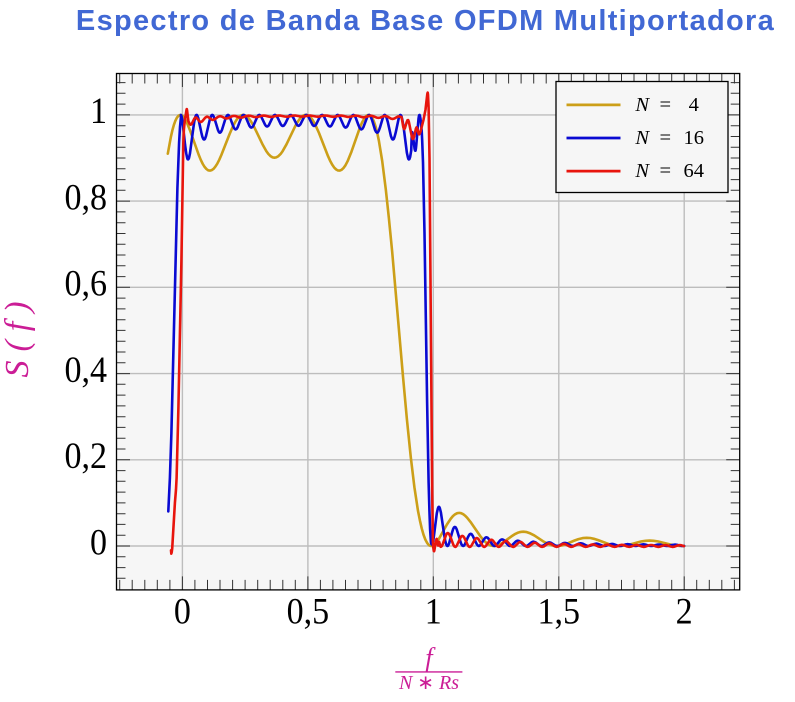 The height and width of the screenshot is (702, 795). Describe the element at coordinates (669, 138) in the screenshot. I see `svg-text:N=16: N = 16` at that location.